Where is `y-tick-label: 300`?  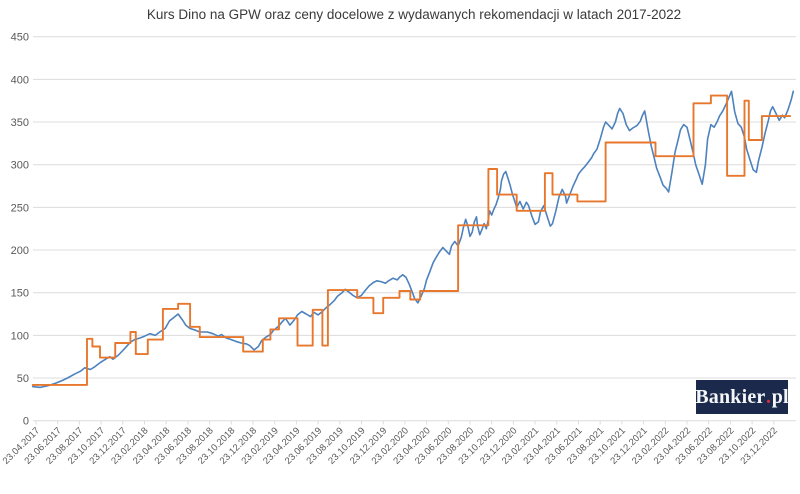 y-tick-label: 300 is located at coordinates (20, 166).